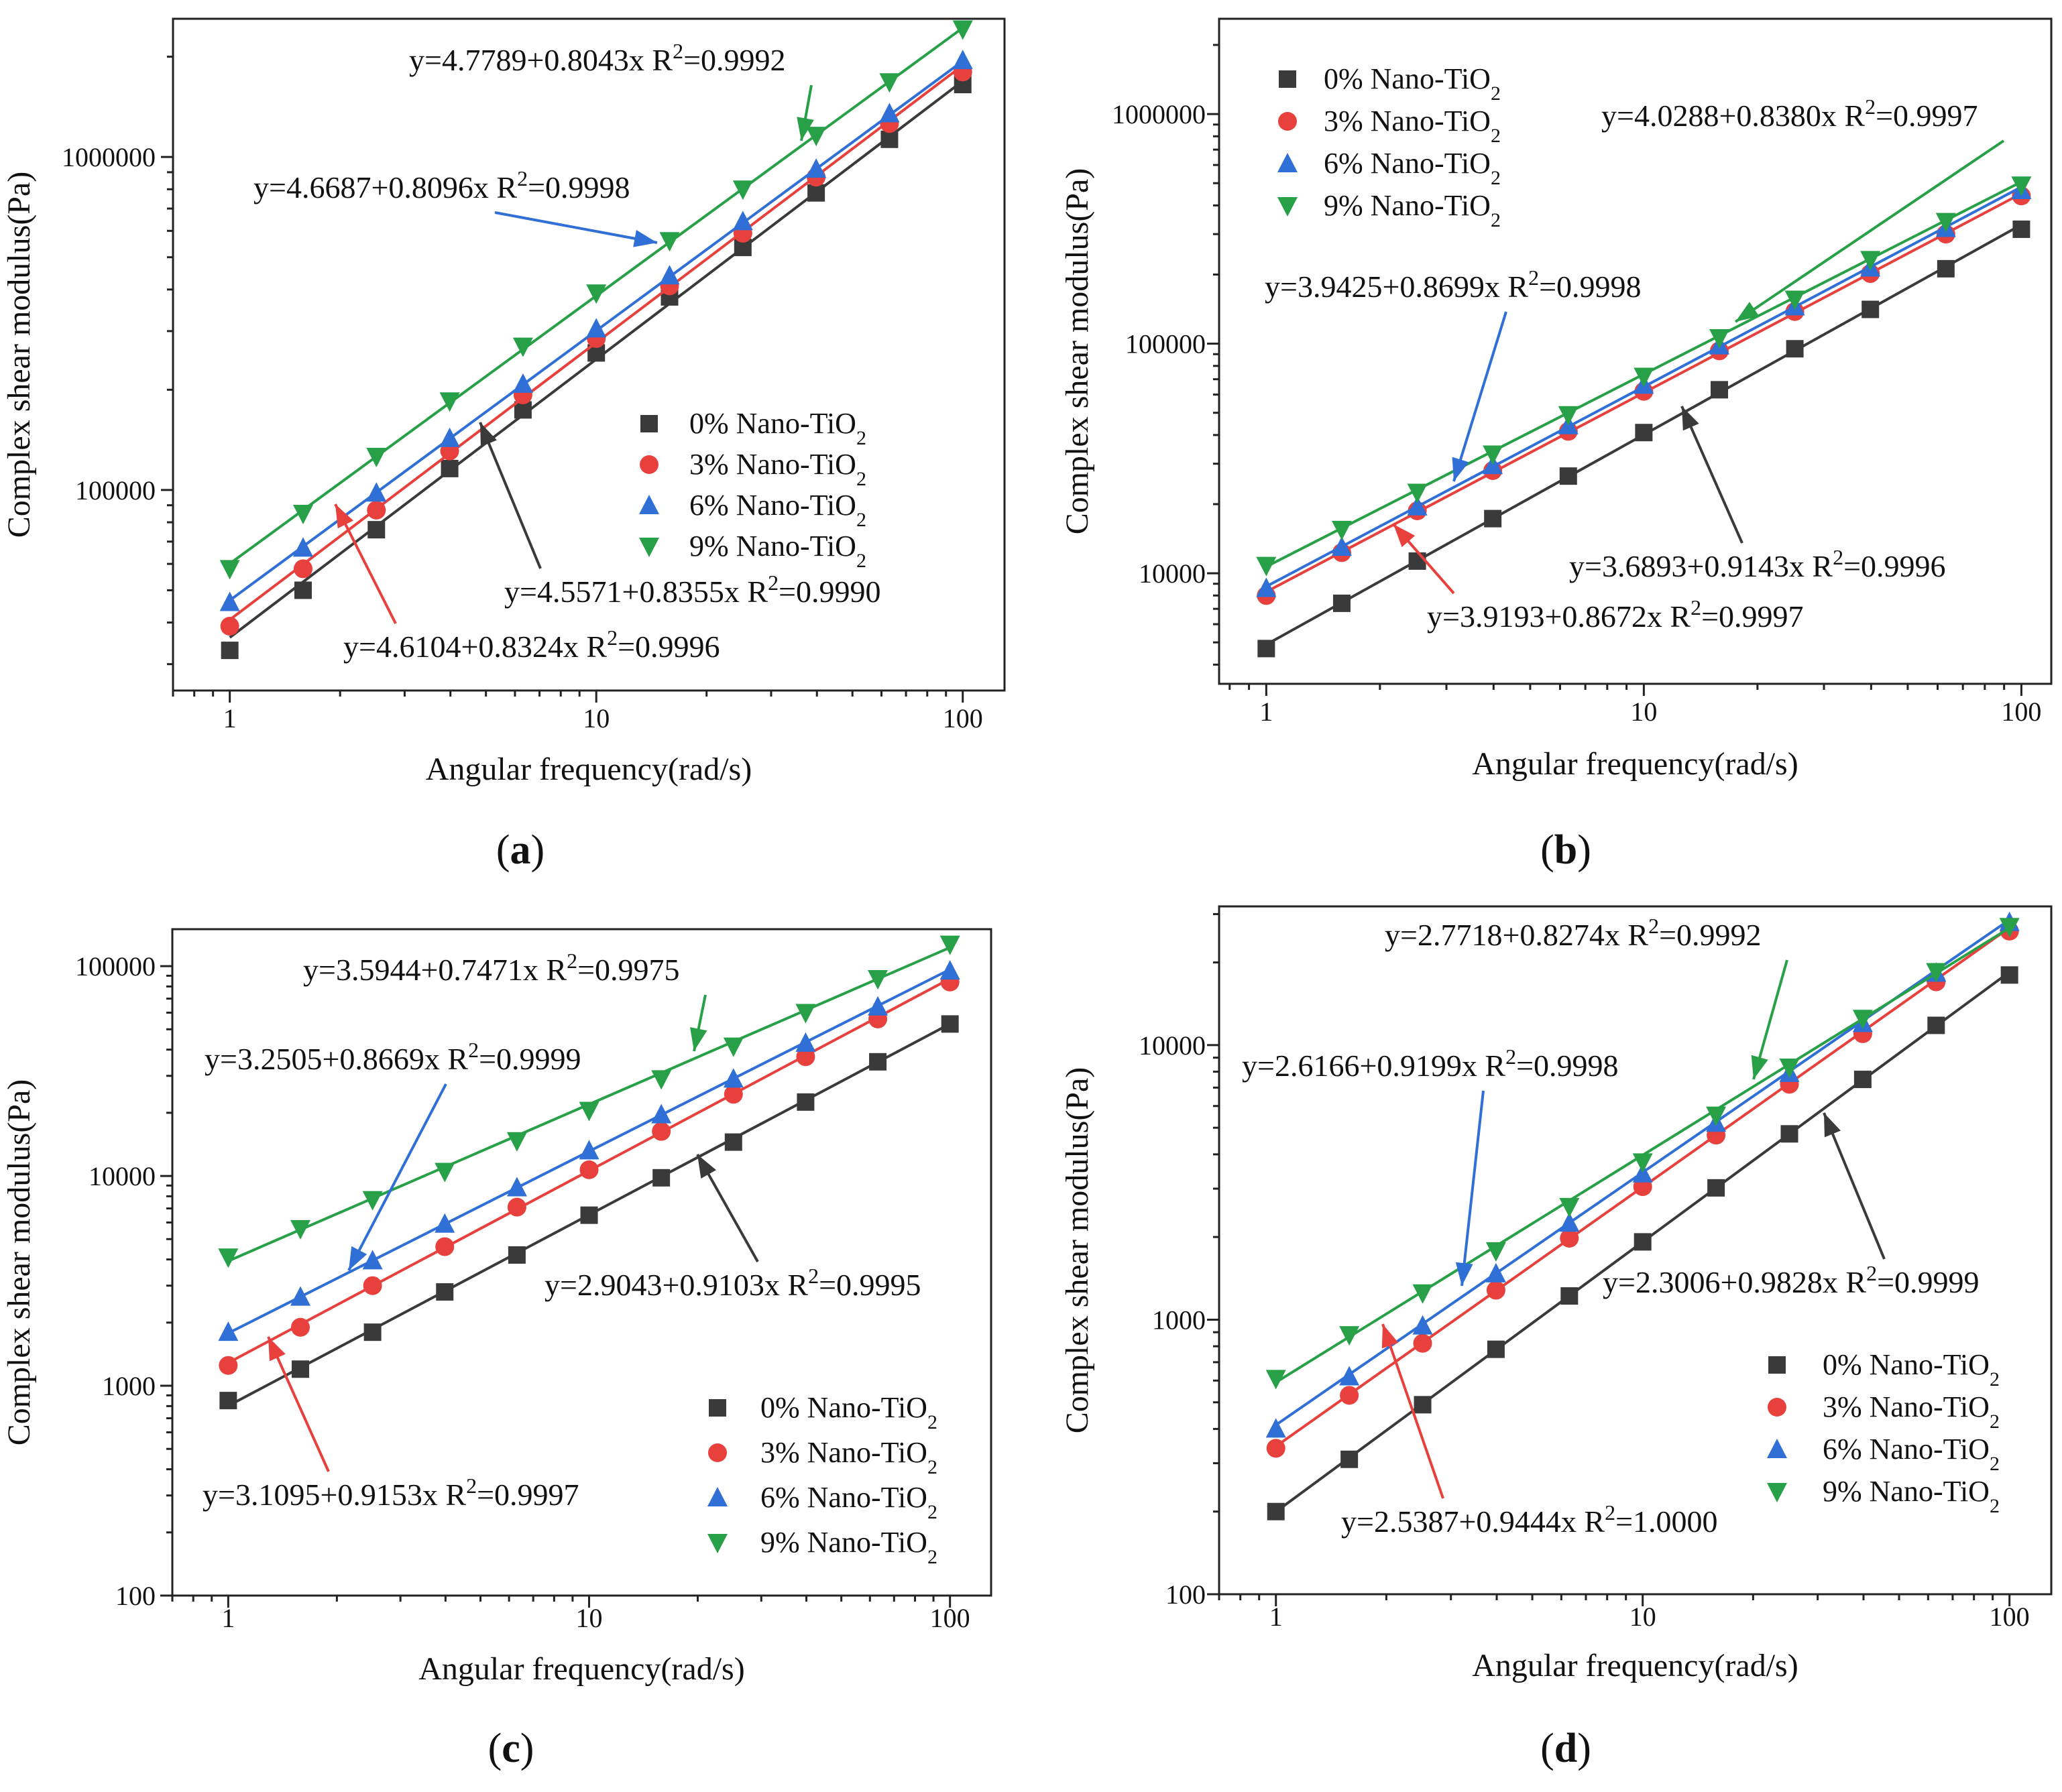 Image resolution: width=2062 pixels, height=1792 pixels. Describe the element at coordinates (1165, 344) in the screenshot. I see `y-tick-label: 100000` at that location.